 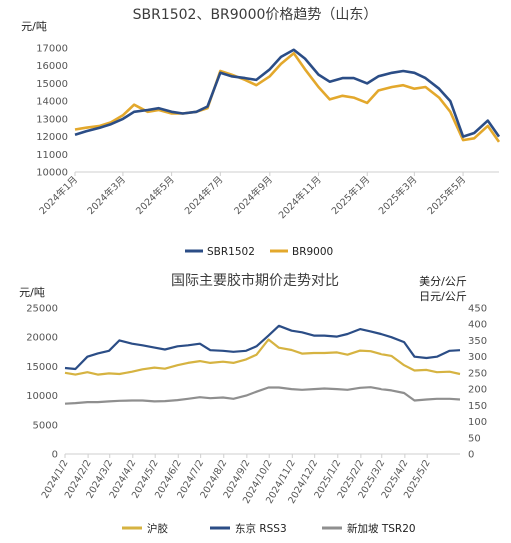 What do you see at coordinates (52, 111) in the screenshot?
I see `chart1-y-ticks: 10000 11000 12000 13000 14000 15000 16000 17000` at bounding box center [52, 111].